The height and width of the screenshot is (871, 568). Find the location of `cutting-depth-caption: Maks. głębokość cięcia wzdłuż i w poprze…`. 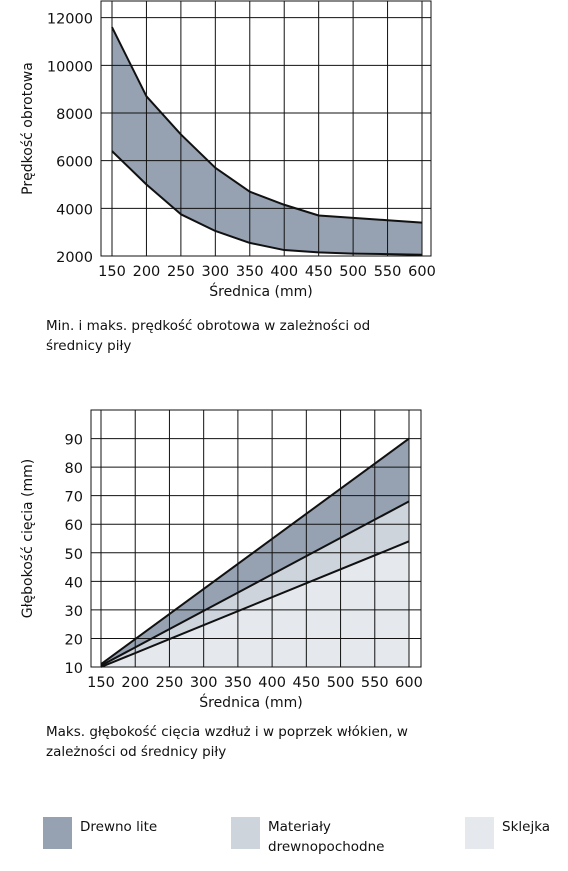

cutting-depth-caption: Maks. głębokość cięcia wzdłuż i w poprze… is located at coordinates (227, 742).